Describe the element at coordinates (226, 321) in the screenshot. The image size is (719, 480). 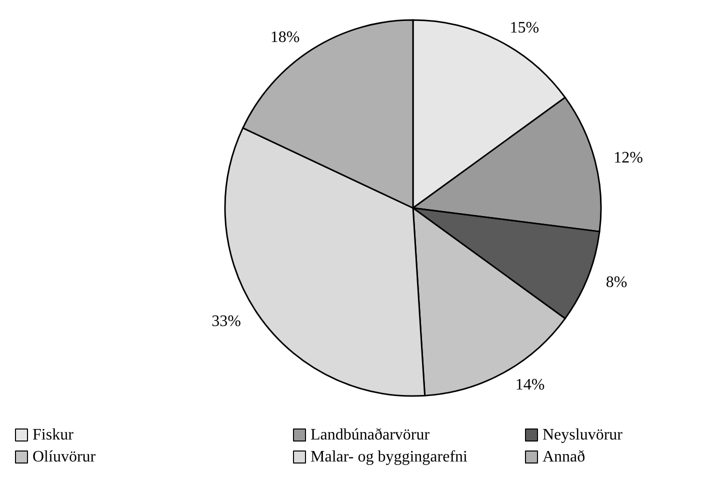
I see `data-label: 33%` at that location.